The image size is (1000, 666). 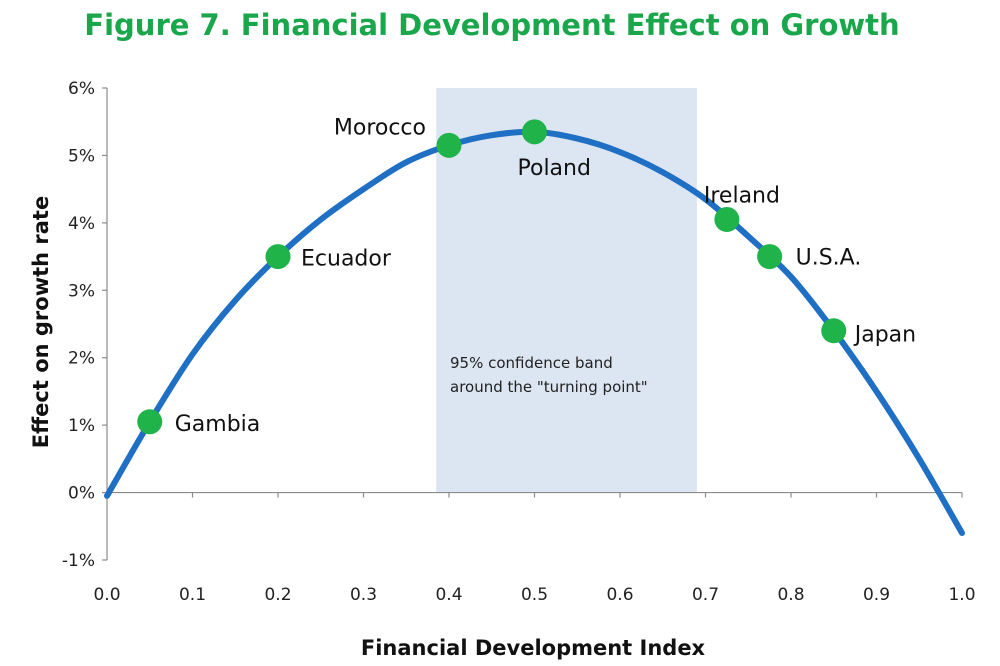 What do you see at coordinates (81, 494) in the screenshot?
I see `y-tick-label: 0%` at bounding box center [81, 494].